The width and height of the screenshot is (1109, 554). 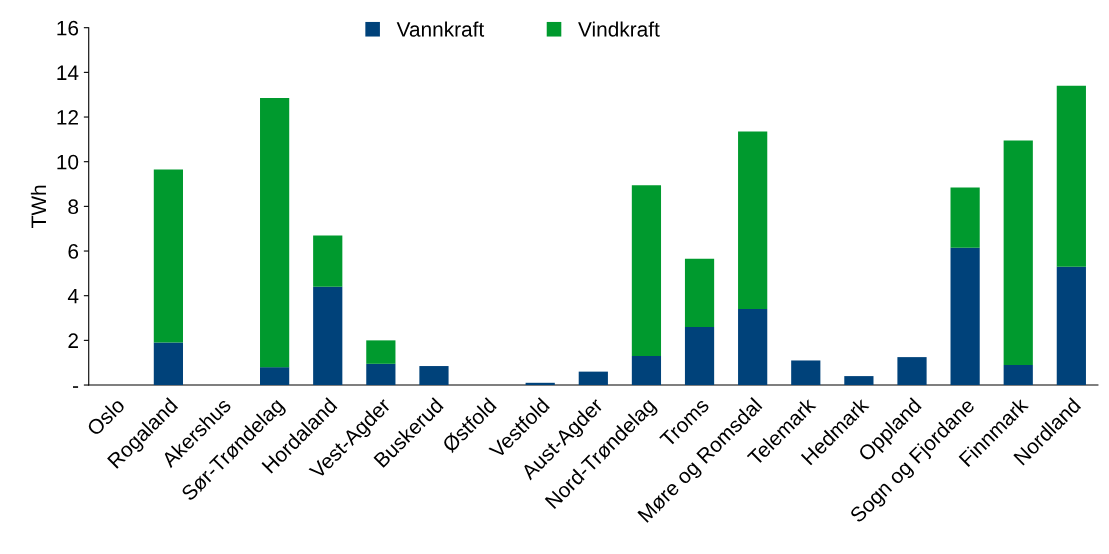 I want to click on y-tick-label: 16, so click(x=68, y=28).